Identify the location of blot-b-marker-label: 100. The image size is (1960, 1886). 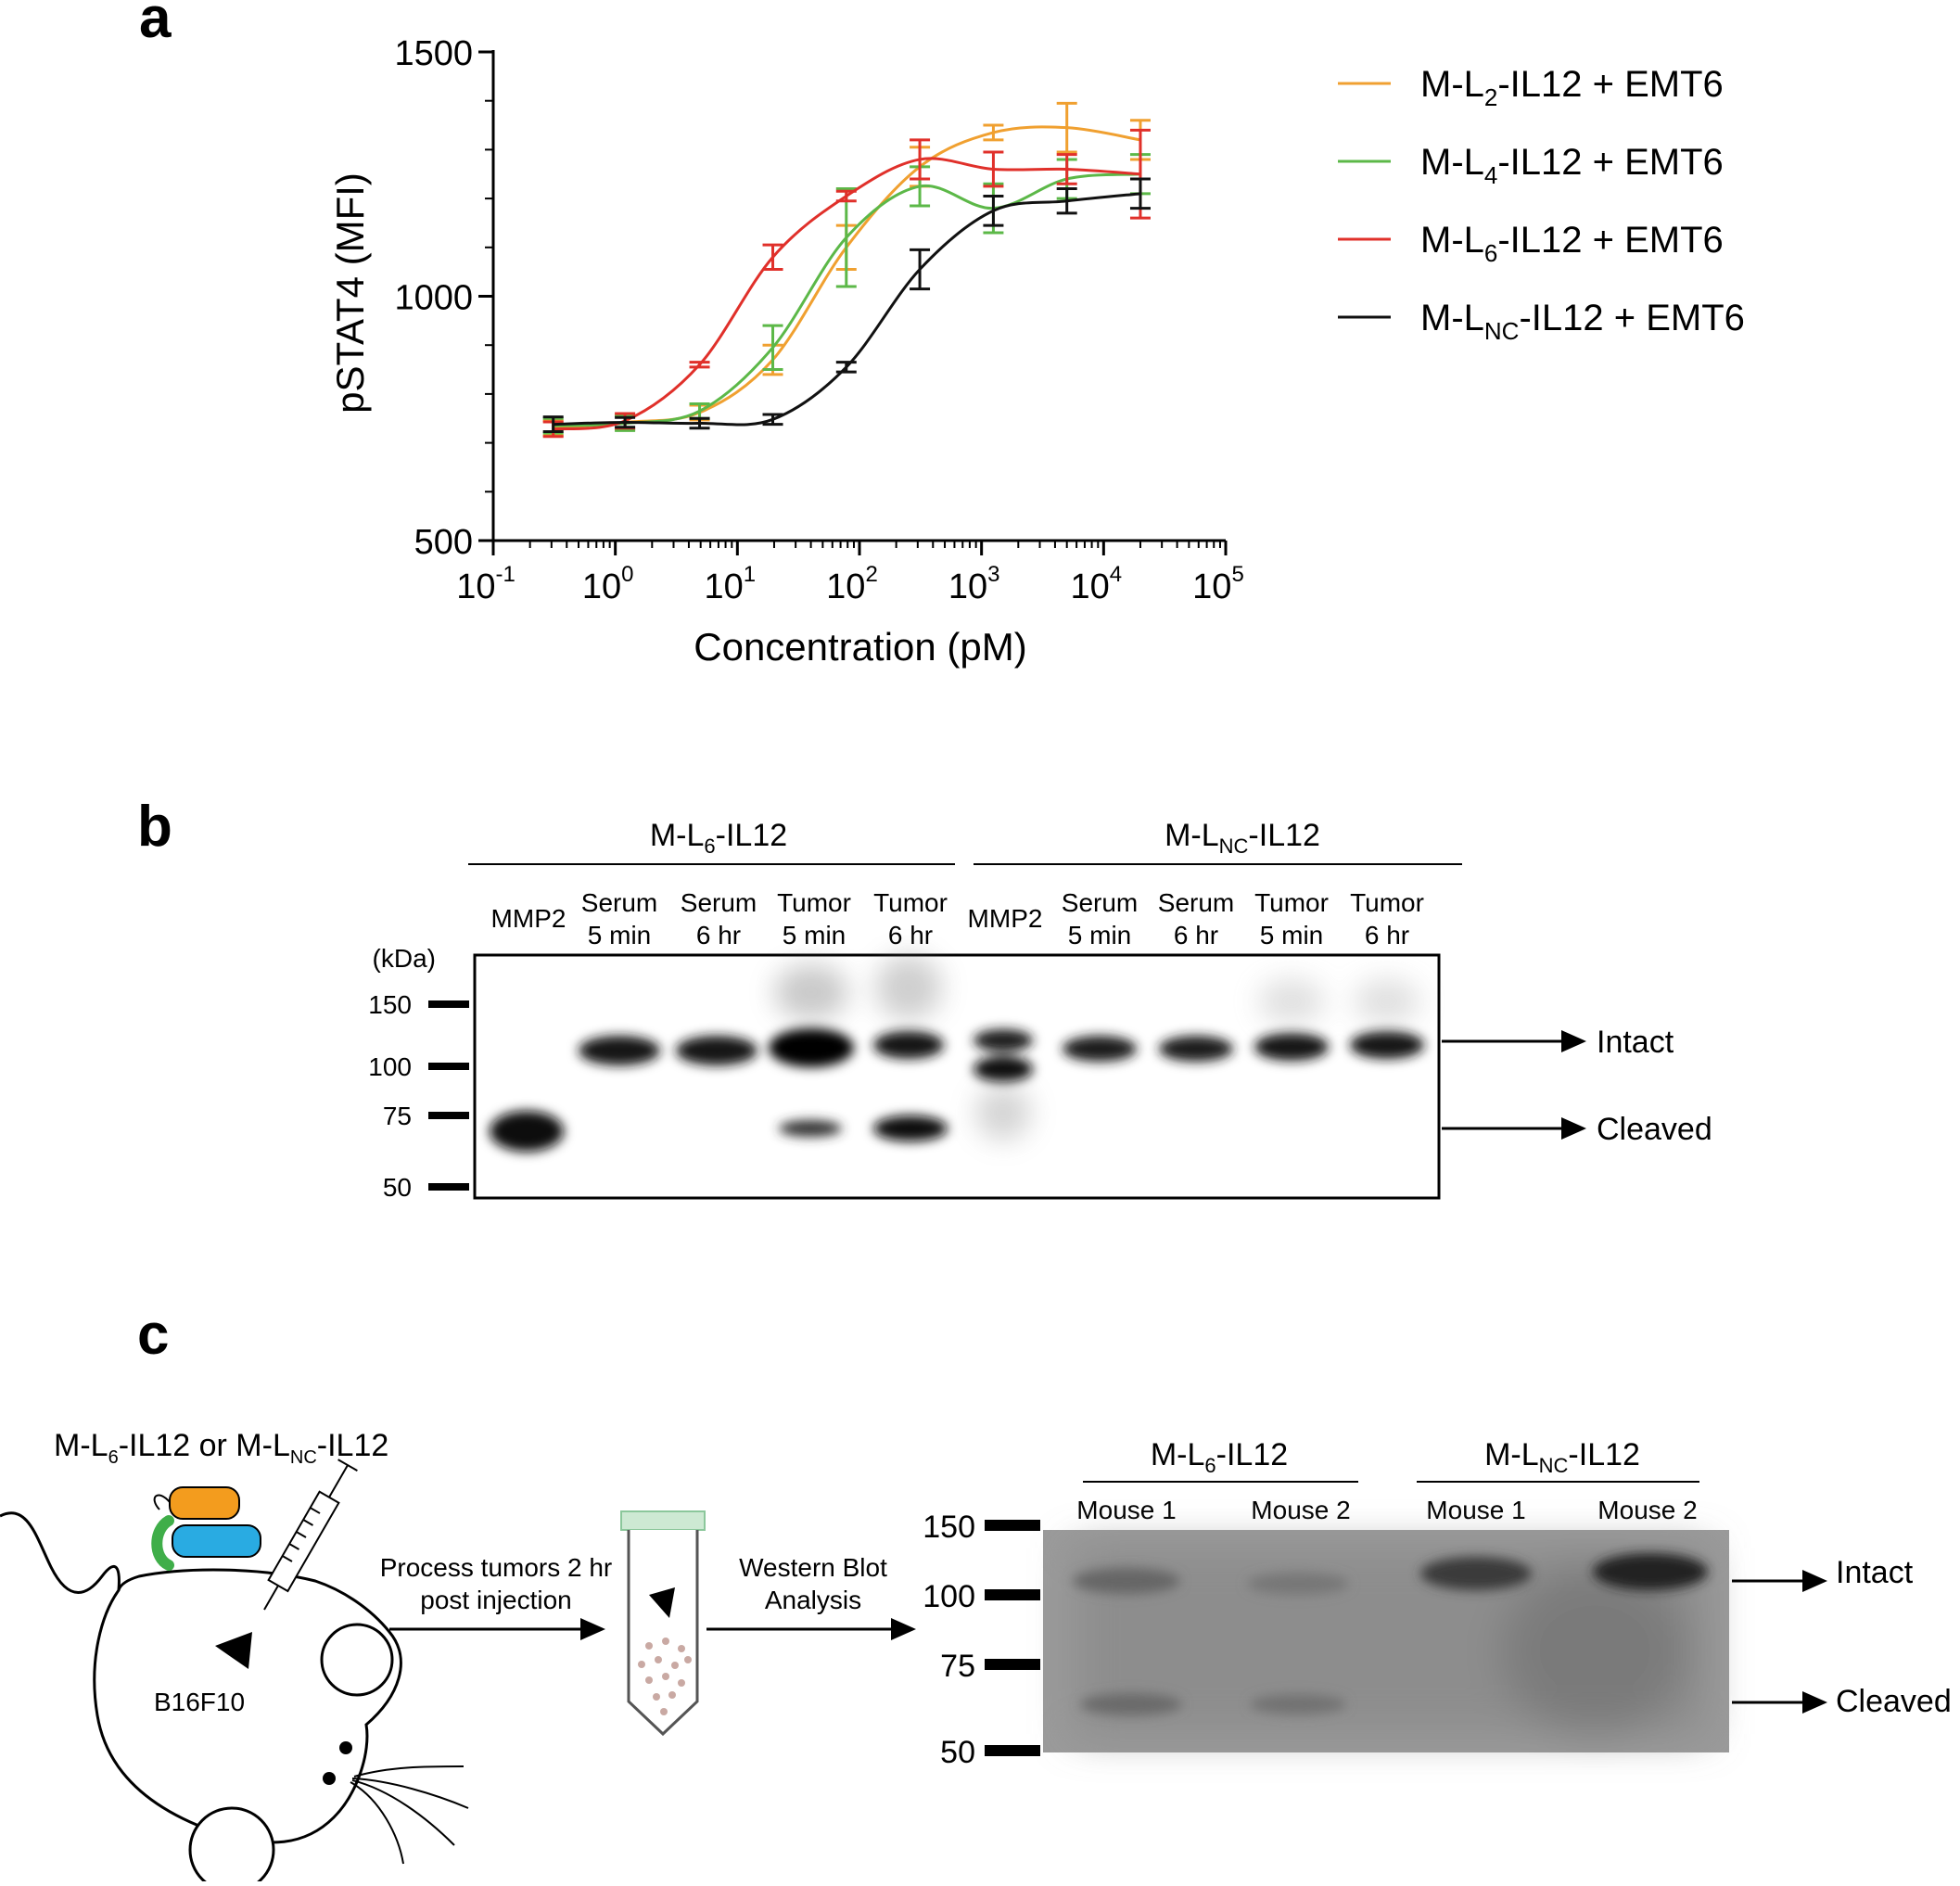
(390, 1066).